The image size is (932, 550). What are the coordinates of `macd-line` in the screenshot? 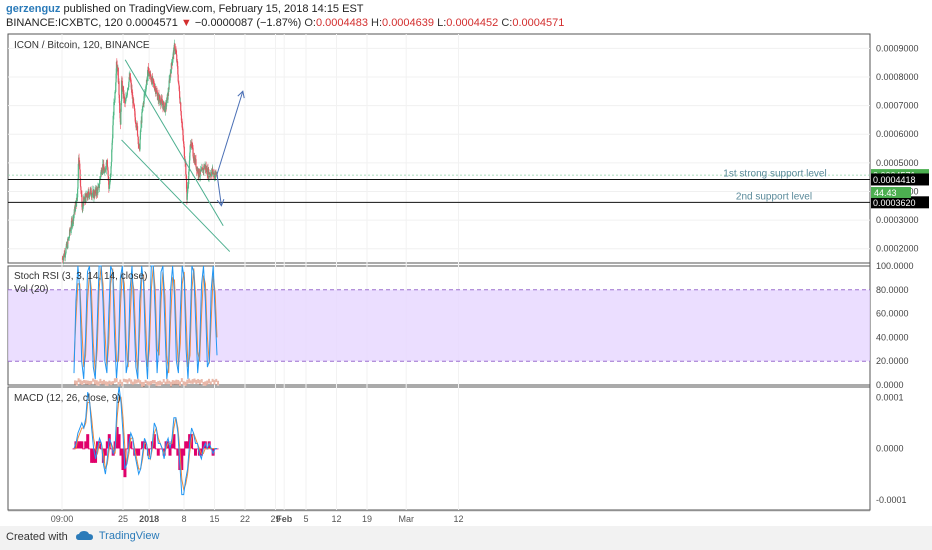 It's located at (145, 441).